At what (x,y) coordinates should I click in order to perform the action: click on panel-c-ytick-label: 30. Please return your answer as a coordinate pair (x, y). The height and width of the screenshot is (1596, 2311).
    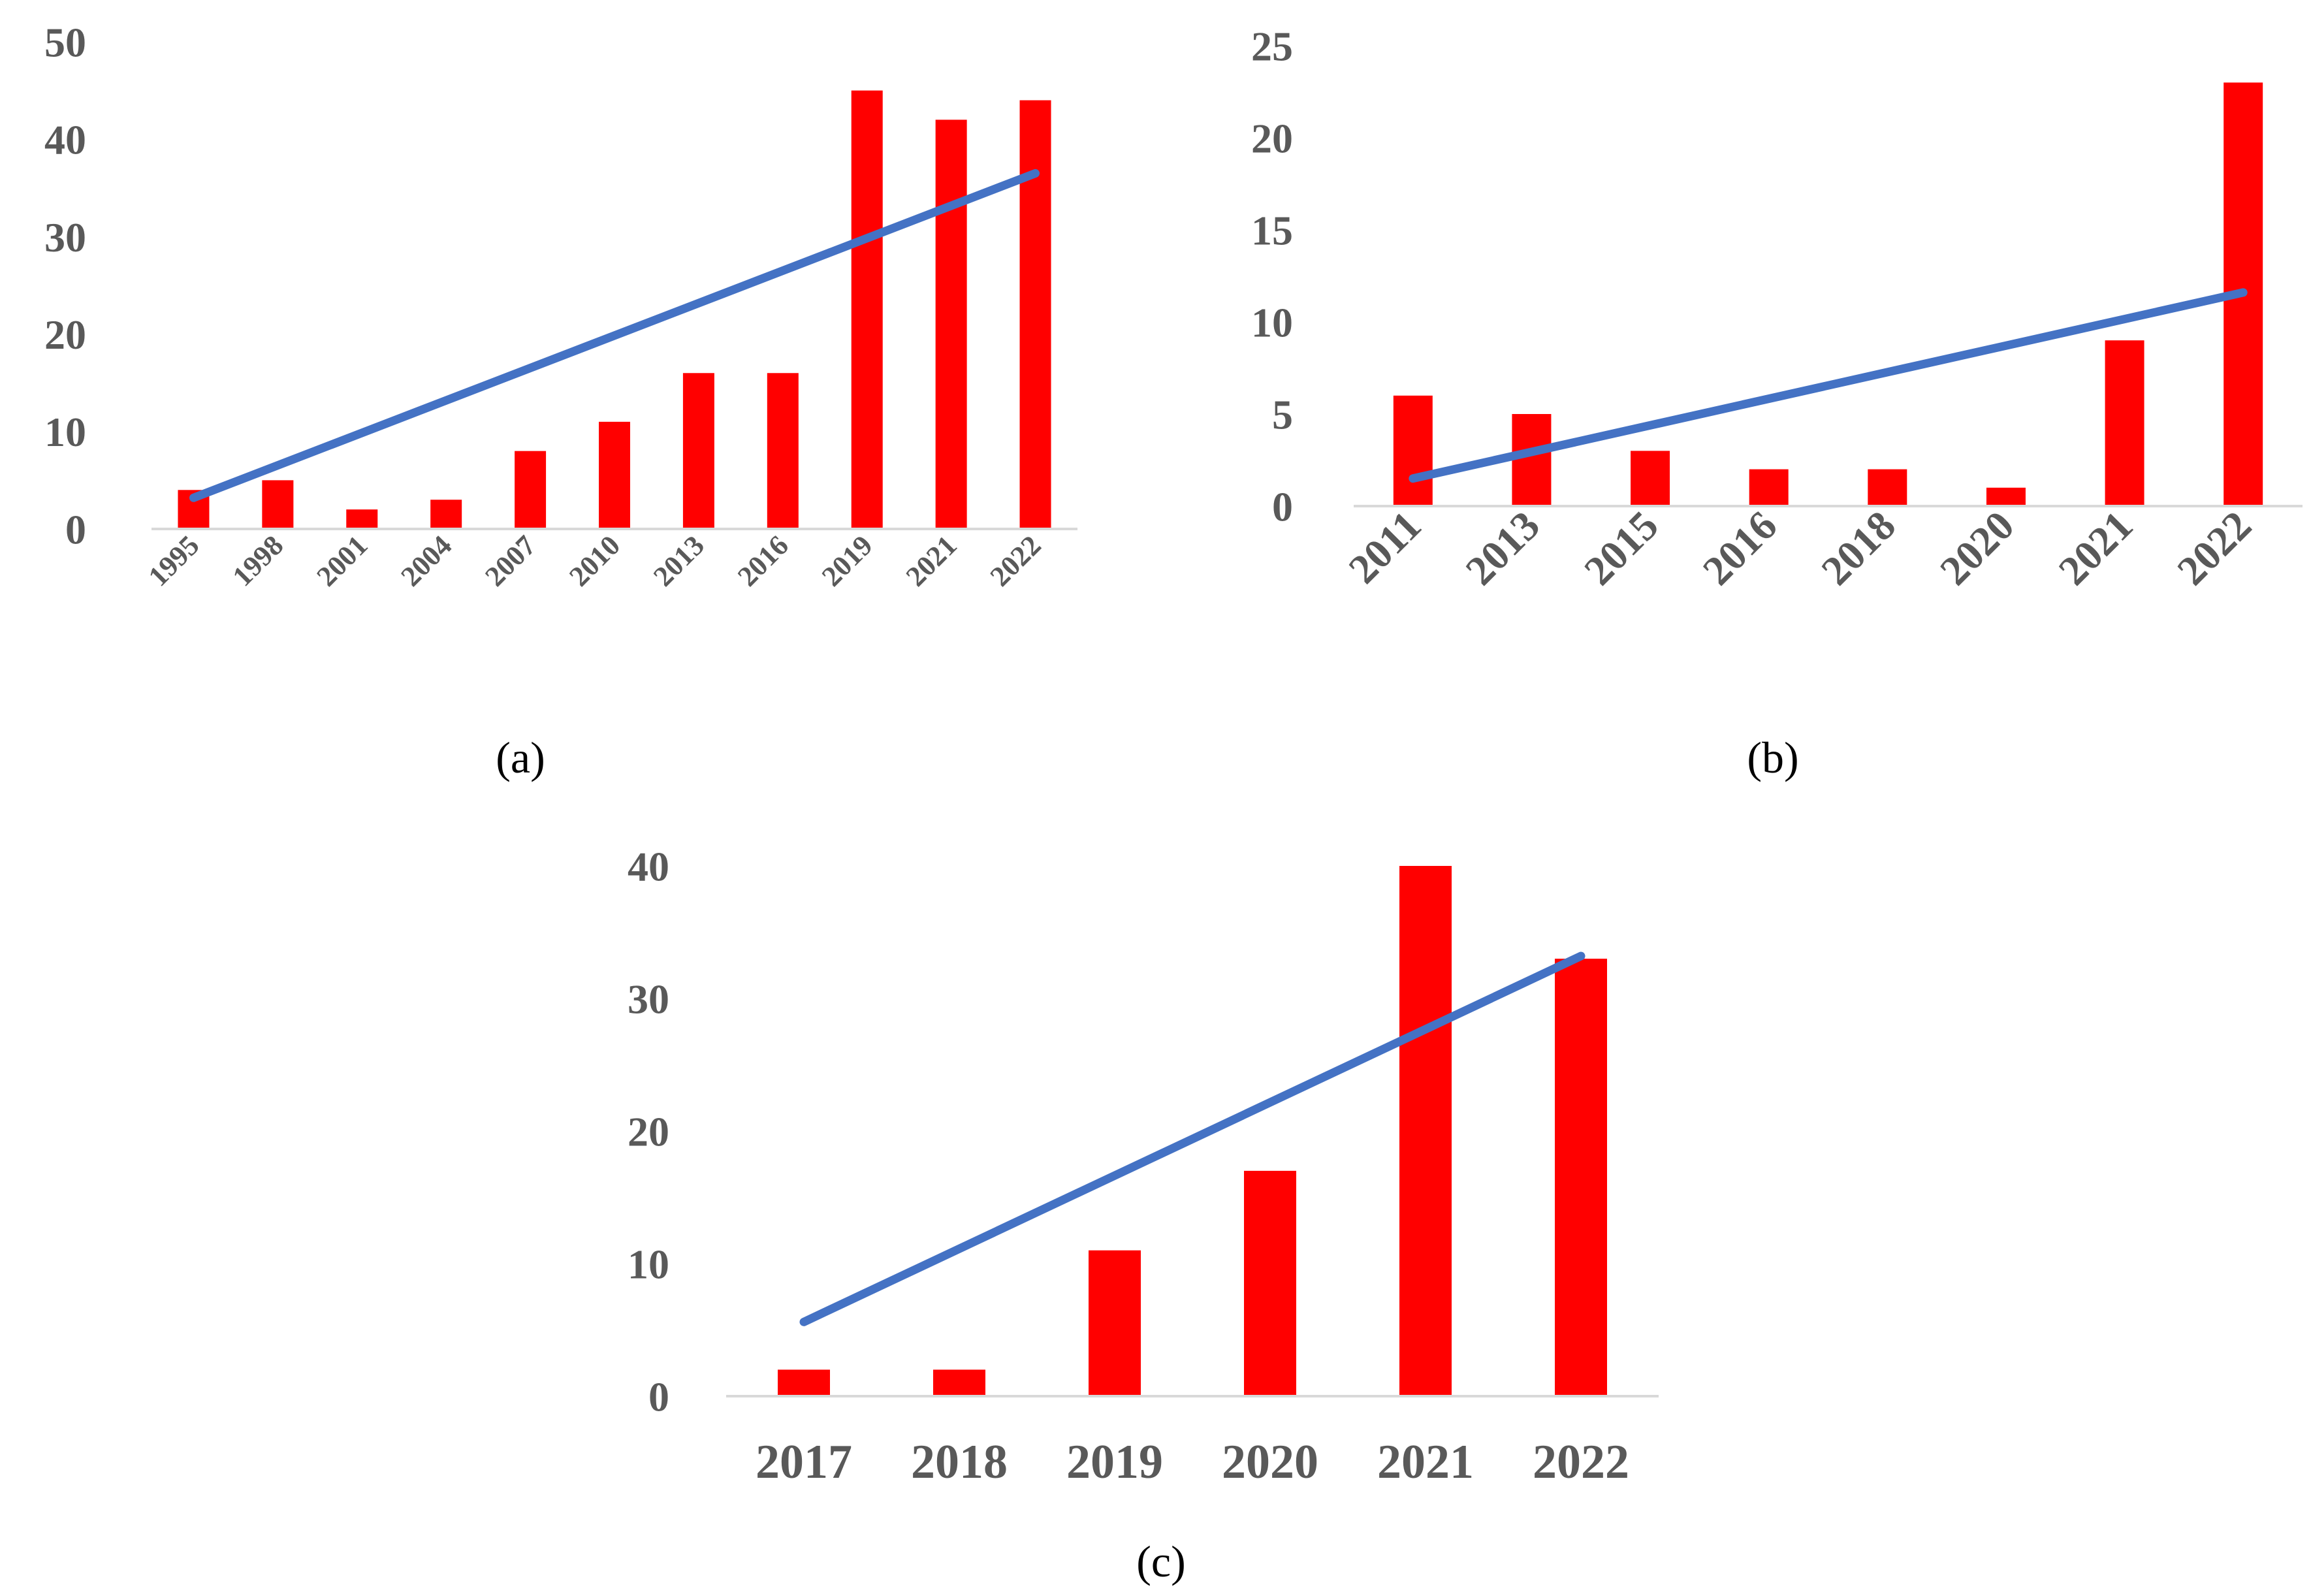
    Looking at the image, I should click on (648, 999).